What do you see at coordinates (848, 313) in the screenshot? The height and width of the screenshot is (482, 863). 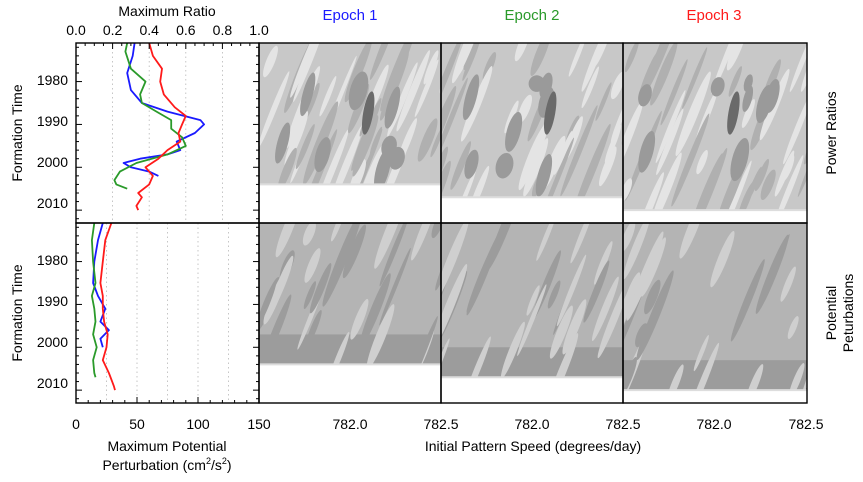 I see `row-label-perturbations: Peturbations` at bounding box center [848, 313].